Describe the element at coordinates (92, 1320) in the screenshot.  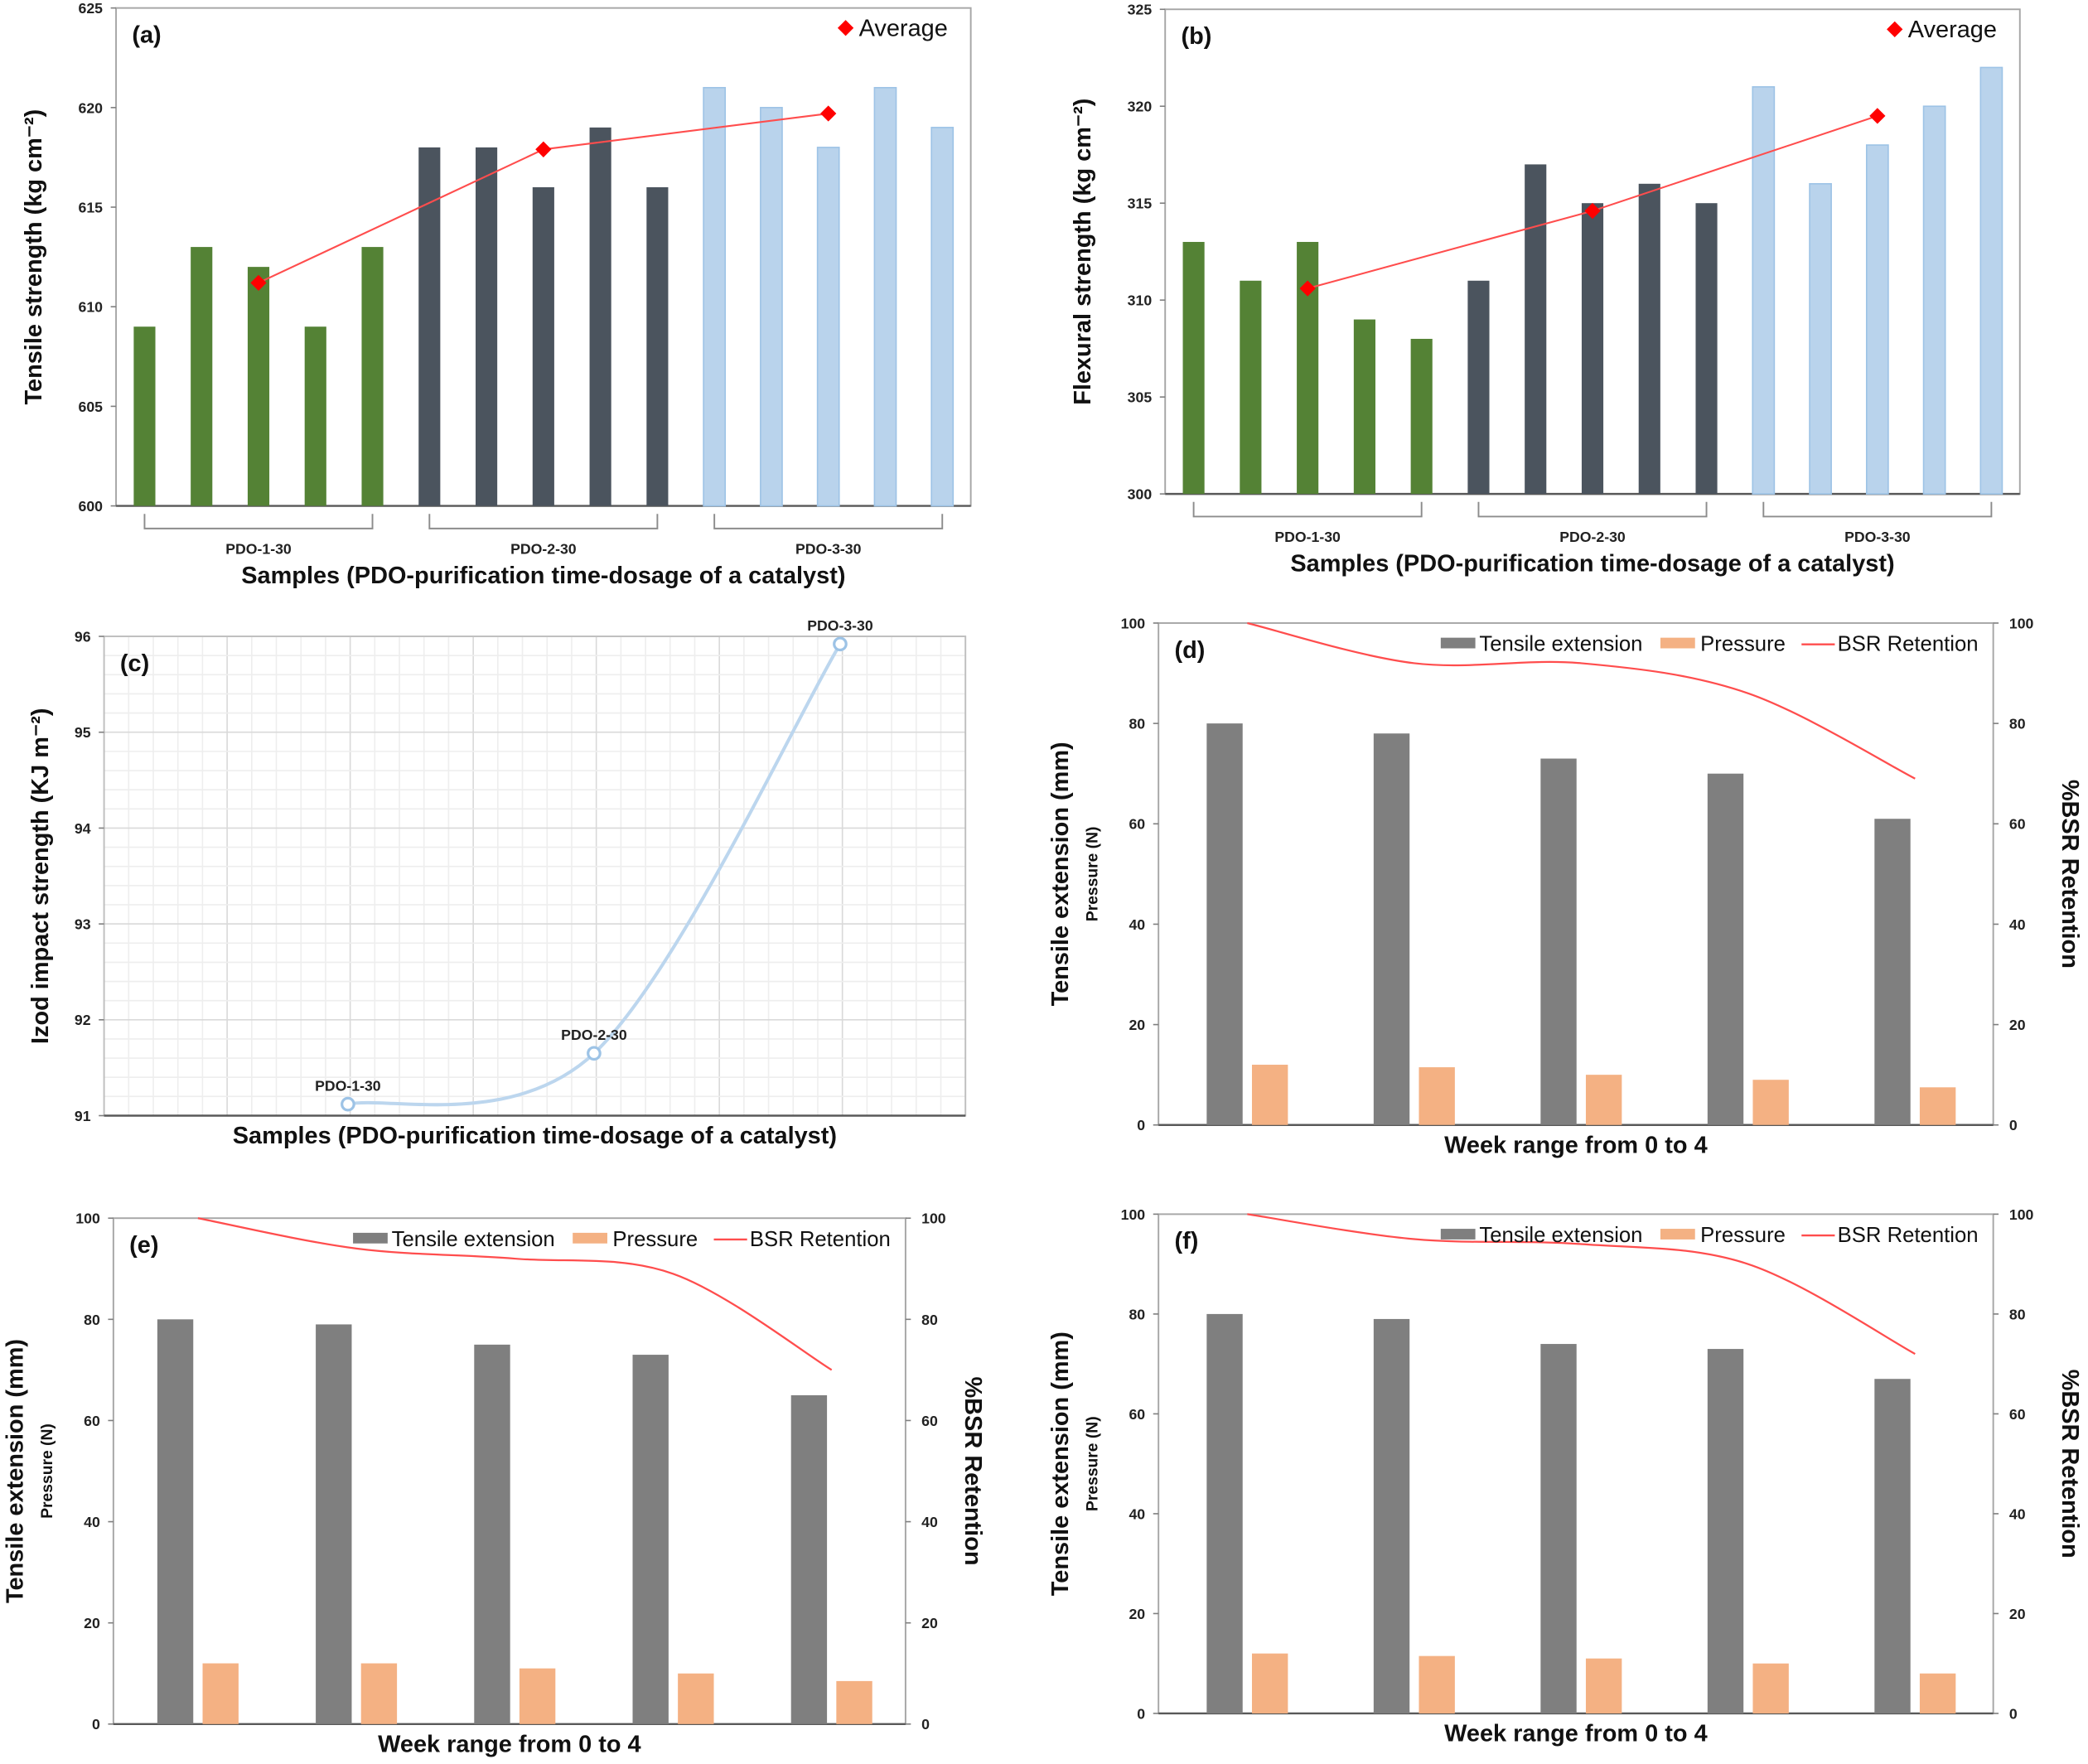
I see `y-tick-label: 80` at that location.